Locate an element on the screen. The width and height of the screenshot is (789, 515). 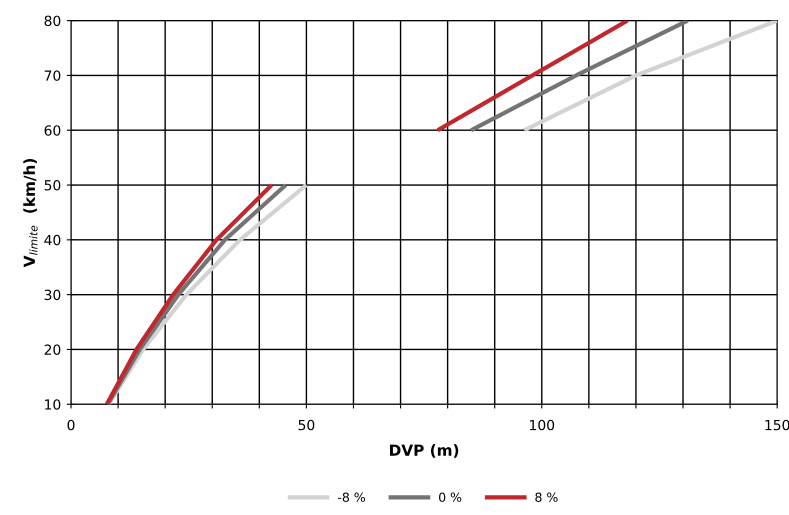
y-tick-label: 40 is located at coordinates (52, 240).